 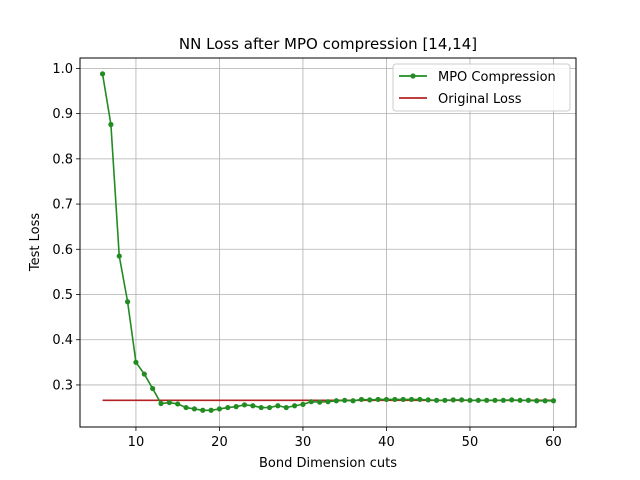 I want to click on x-tick-label: 50, so click(x=470, y=442).